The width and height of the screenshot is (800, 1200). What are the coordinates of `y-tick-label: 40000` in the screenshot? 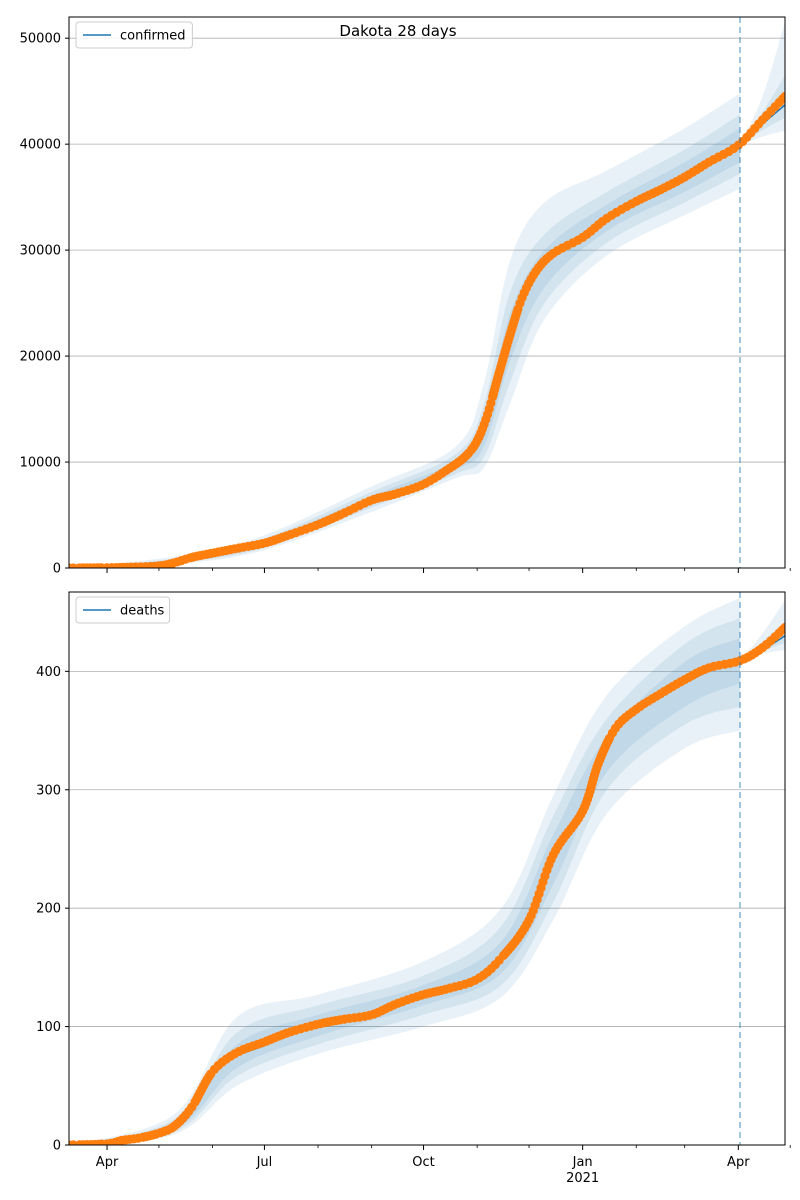 It's located at (40, 145).